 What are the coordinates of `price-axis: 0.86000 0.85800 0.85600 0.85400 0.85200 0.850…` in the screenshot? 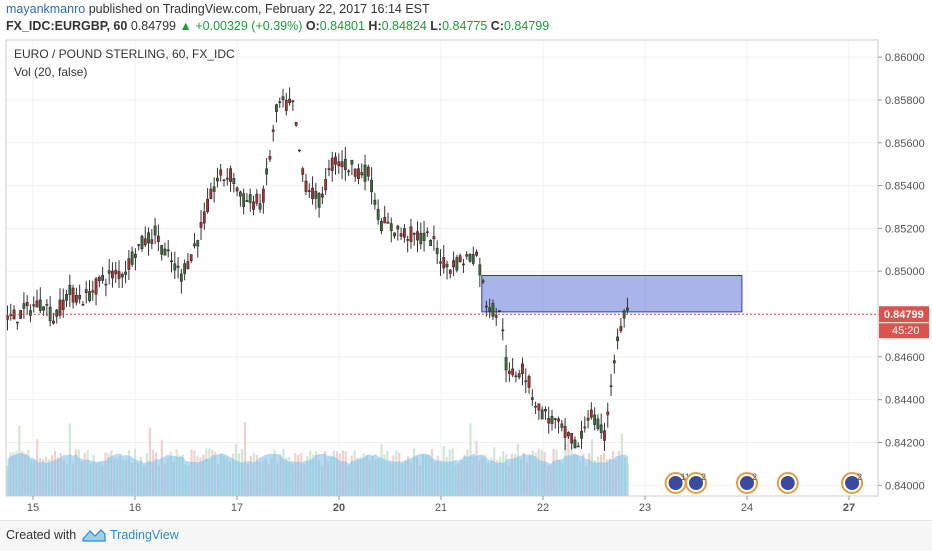 It's located at (903, 272).